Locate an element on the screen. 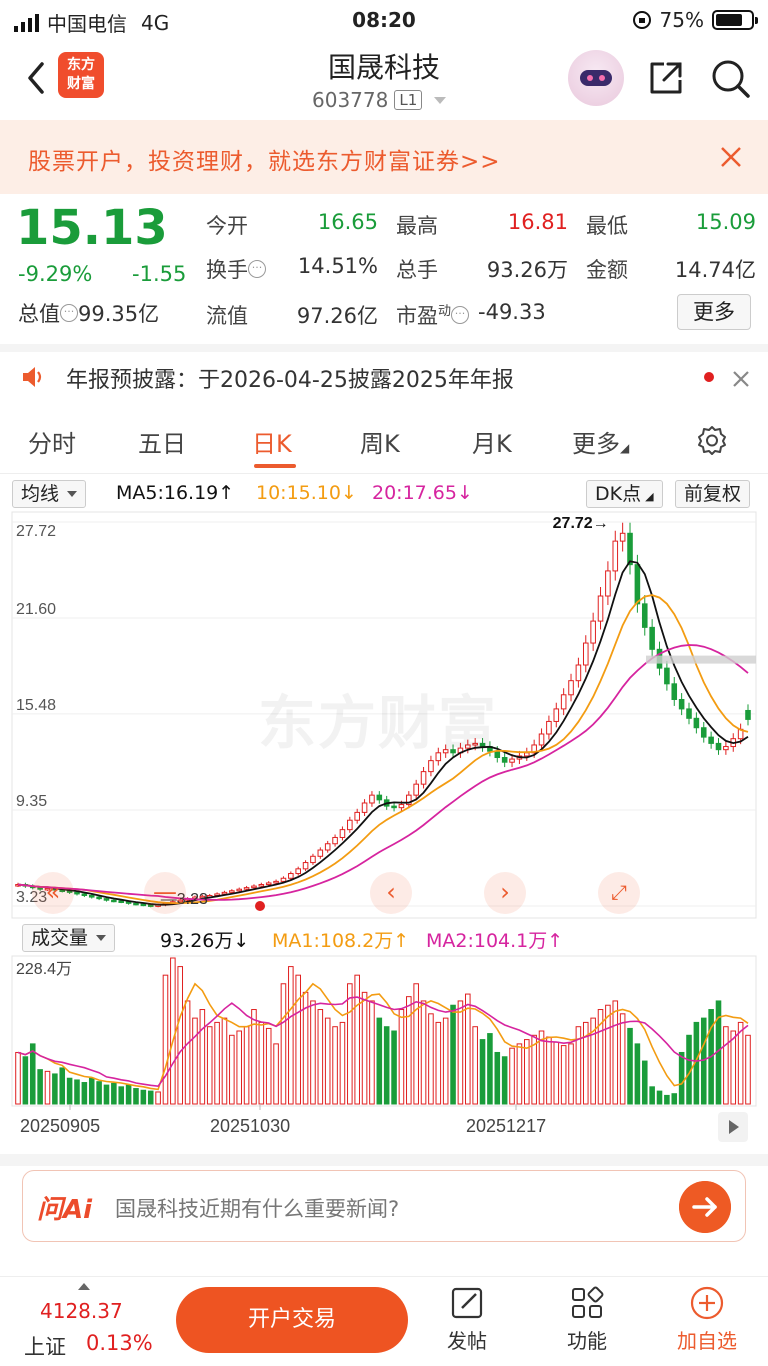 The height and width of the screenshot is (1366, 768). vol-ma1-value: MA1:108.2万↑ is located at coordinates (341, 941).